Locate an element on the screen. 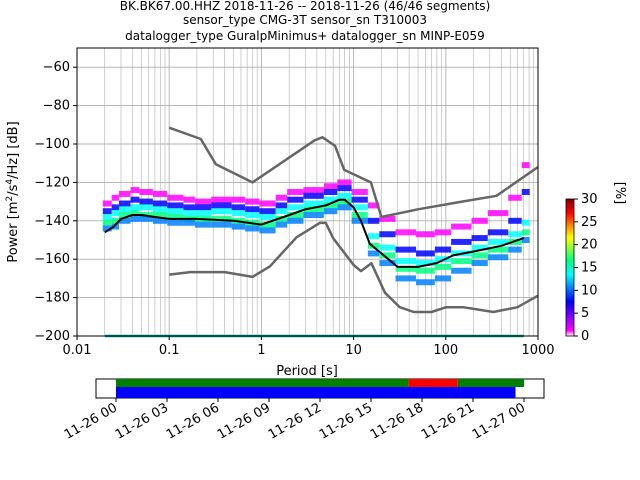  colorbar: 0 5 10 15 20 25 30 [%] is located at coordinates (596, 263).